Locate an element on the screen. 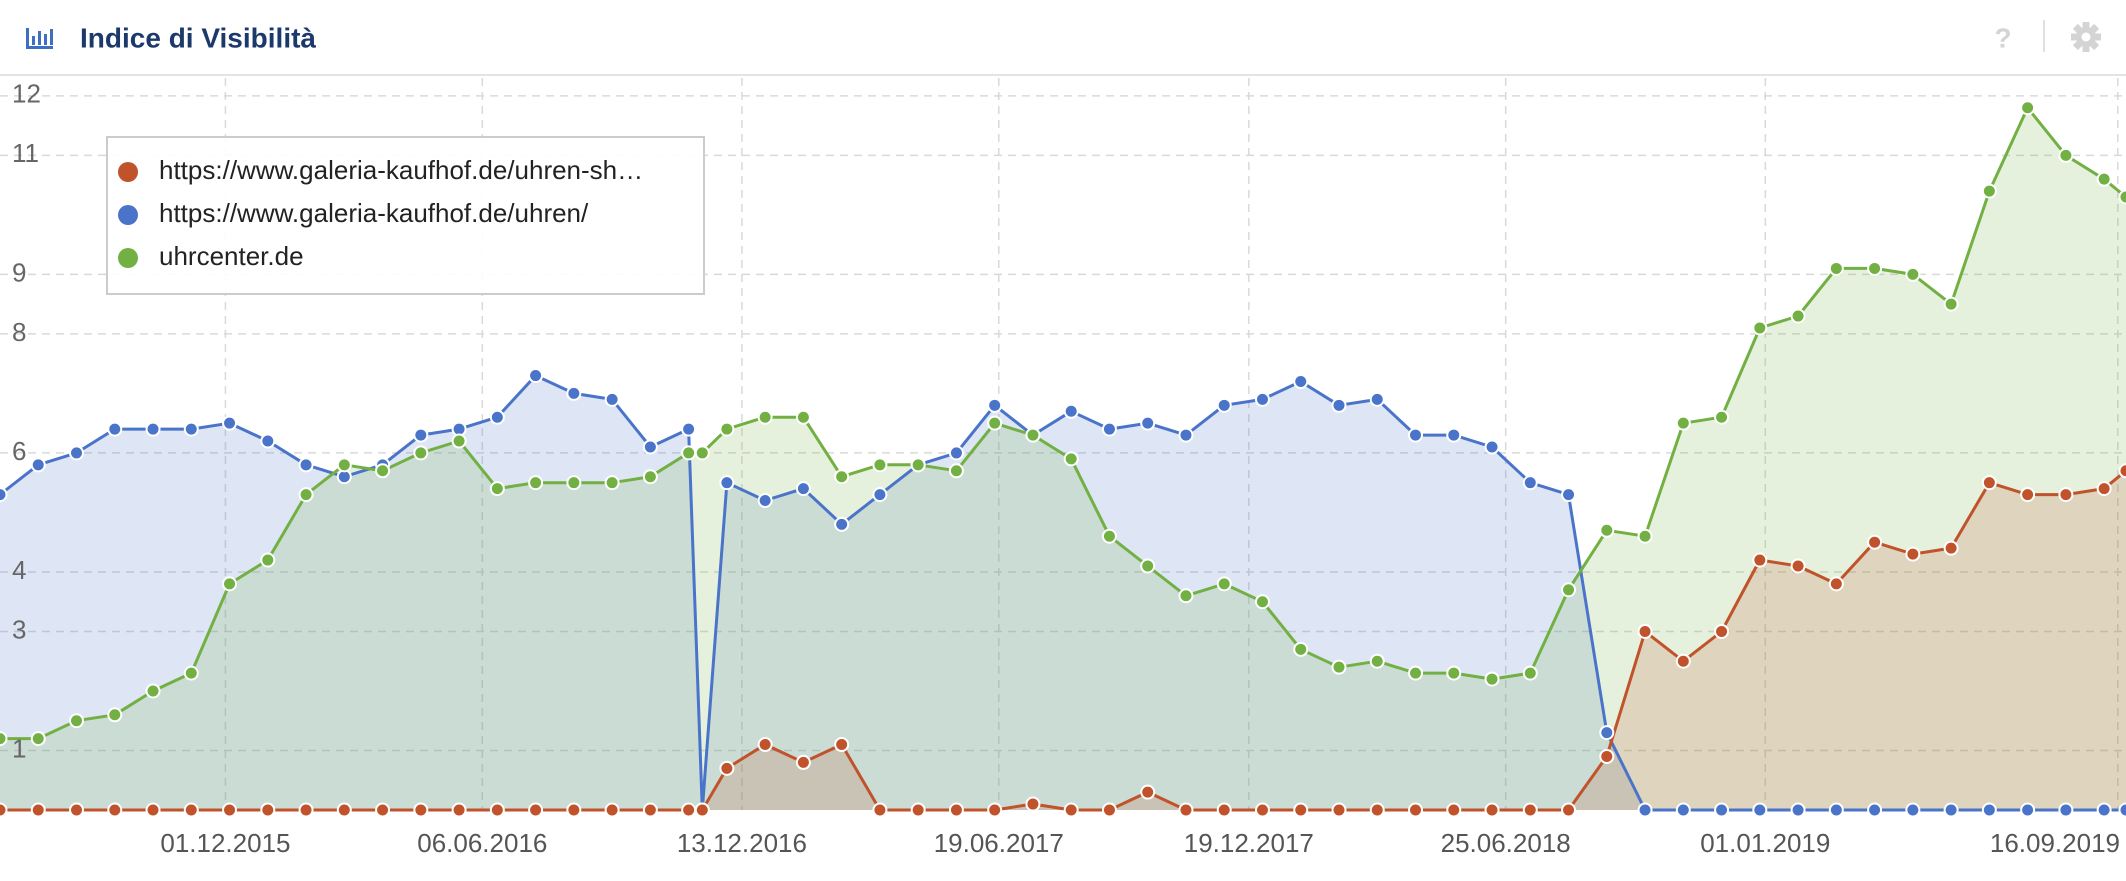 The width and height of the screenshot is (2126, 881). legend-marker is located at coordinates (128, 215).